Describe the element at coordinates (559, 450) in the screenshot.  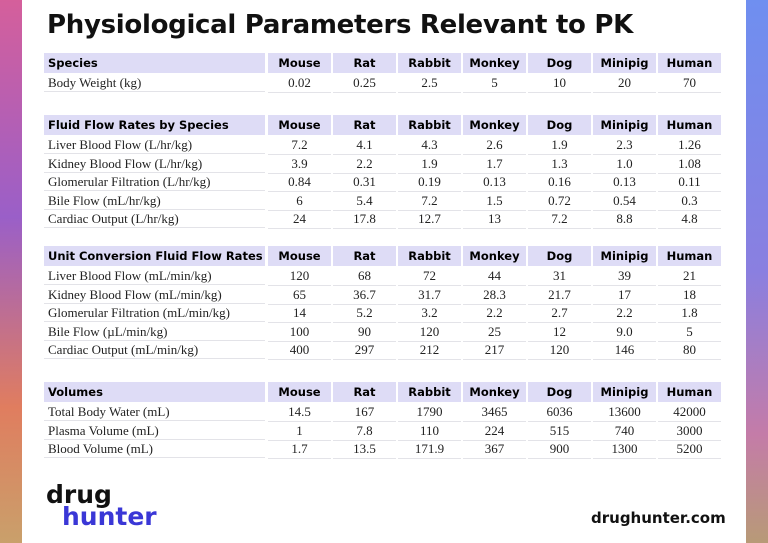
I see `cell: 900` at that location.